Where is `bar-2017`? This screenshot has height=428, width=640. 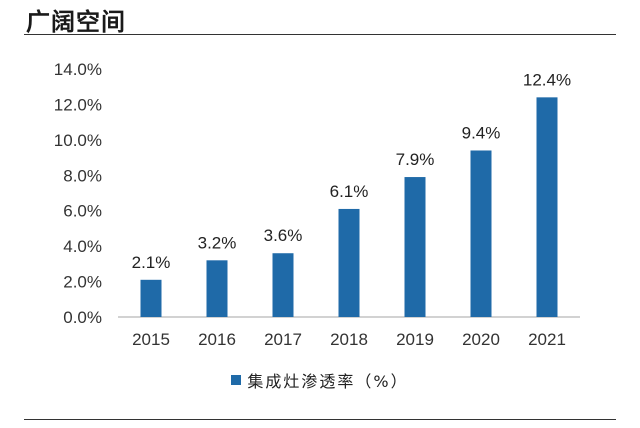
bar-2017 is located at coordinates (283, 285).